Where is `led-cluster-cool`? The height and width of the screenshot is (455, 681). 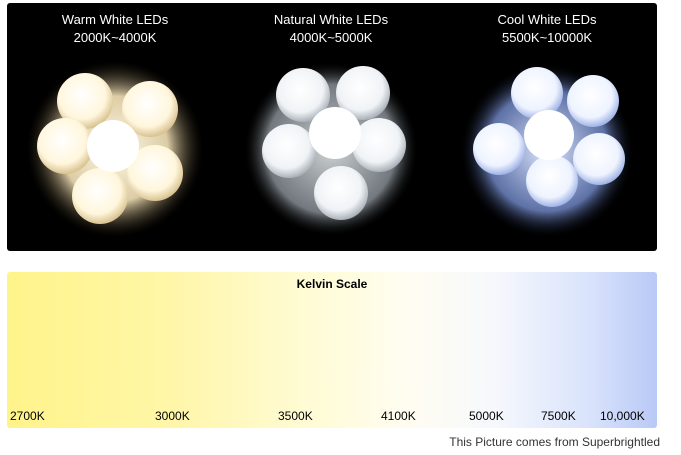 led-cluster-cool is located at coordinates (547, 151).